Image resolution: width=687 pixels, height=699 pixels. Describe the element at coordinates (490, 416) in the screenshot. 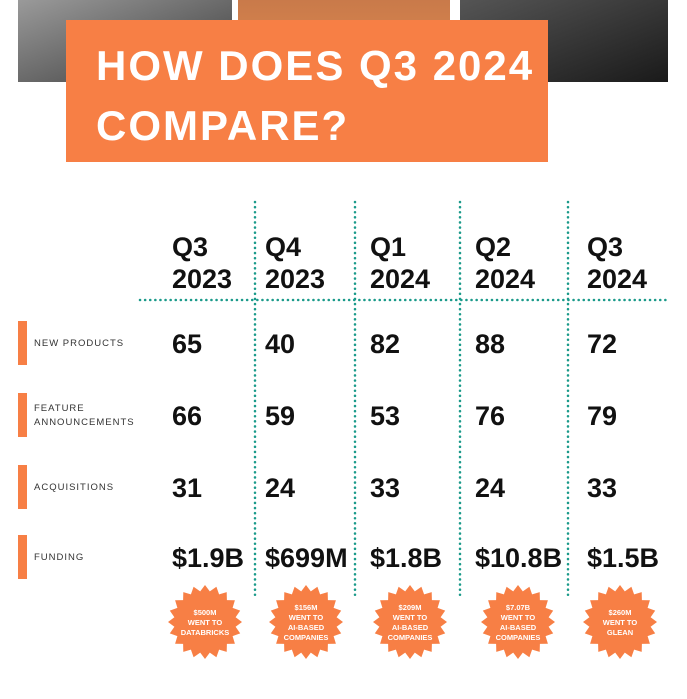

I see `cell: 76` at that location.